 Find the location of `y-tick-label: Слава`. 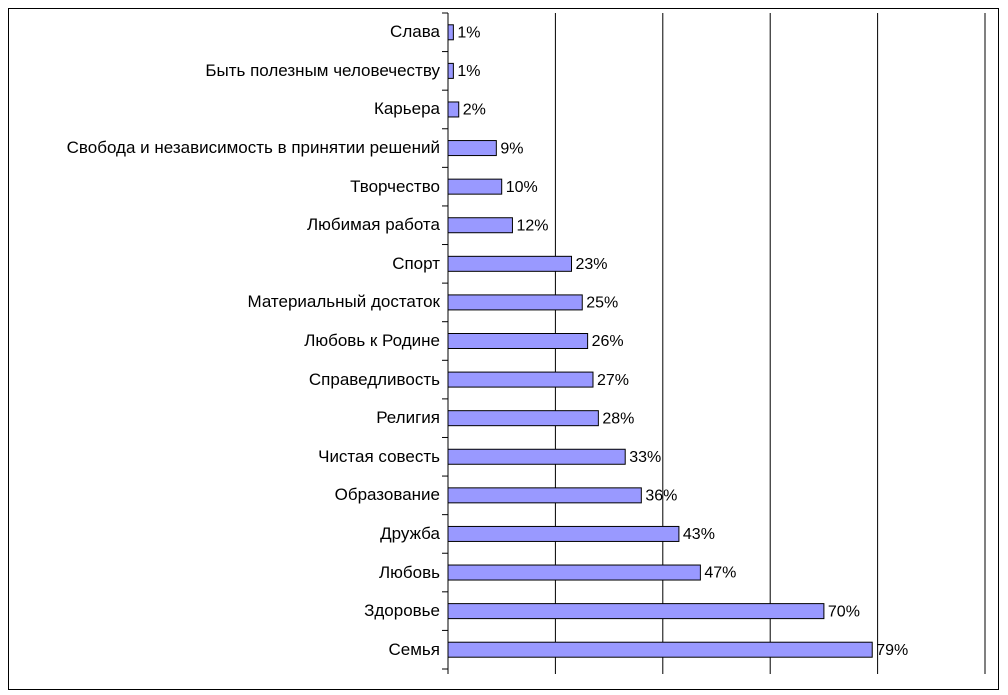

y-tick-label: Слава is located at coordinates (415, 32).